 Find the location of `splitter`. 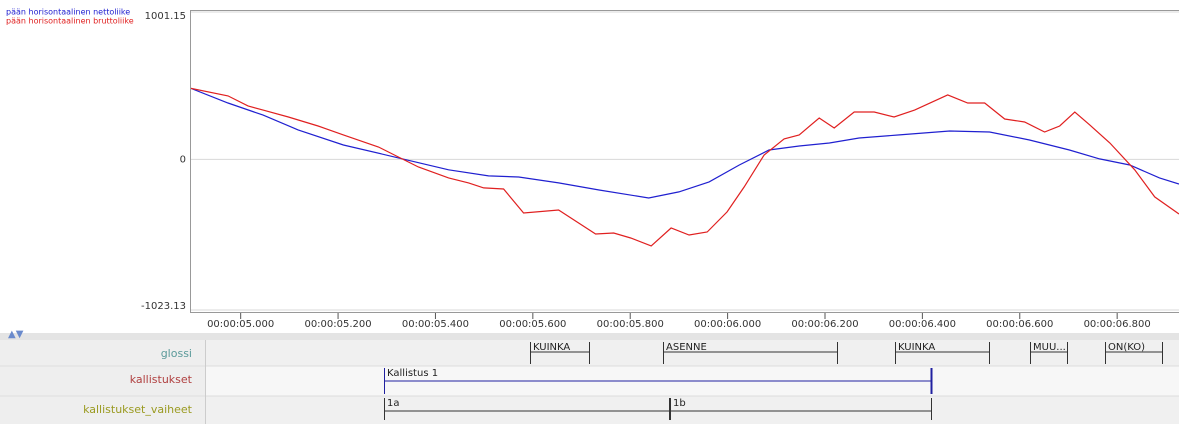

splitter is located at coordinates (589, 336).